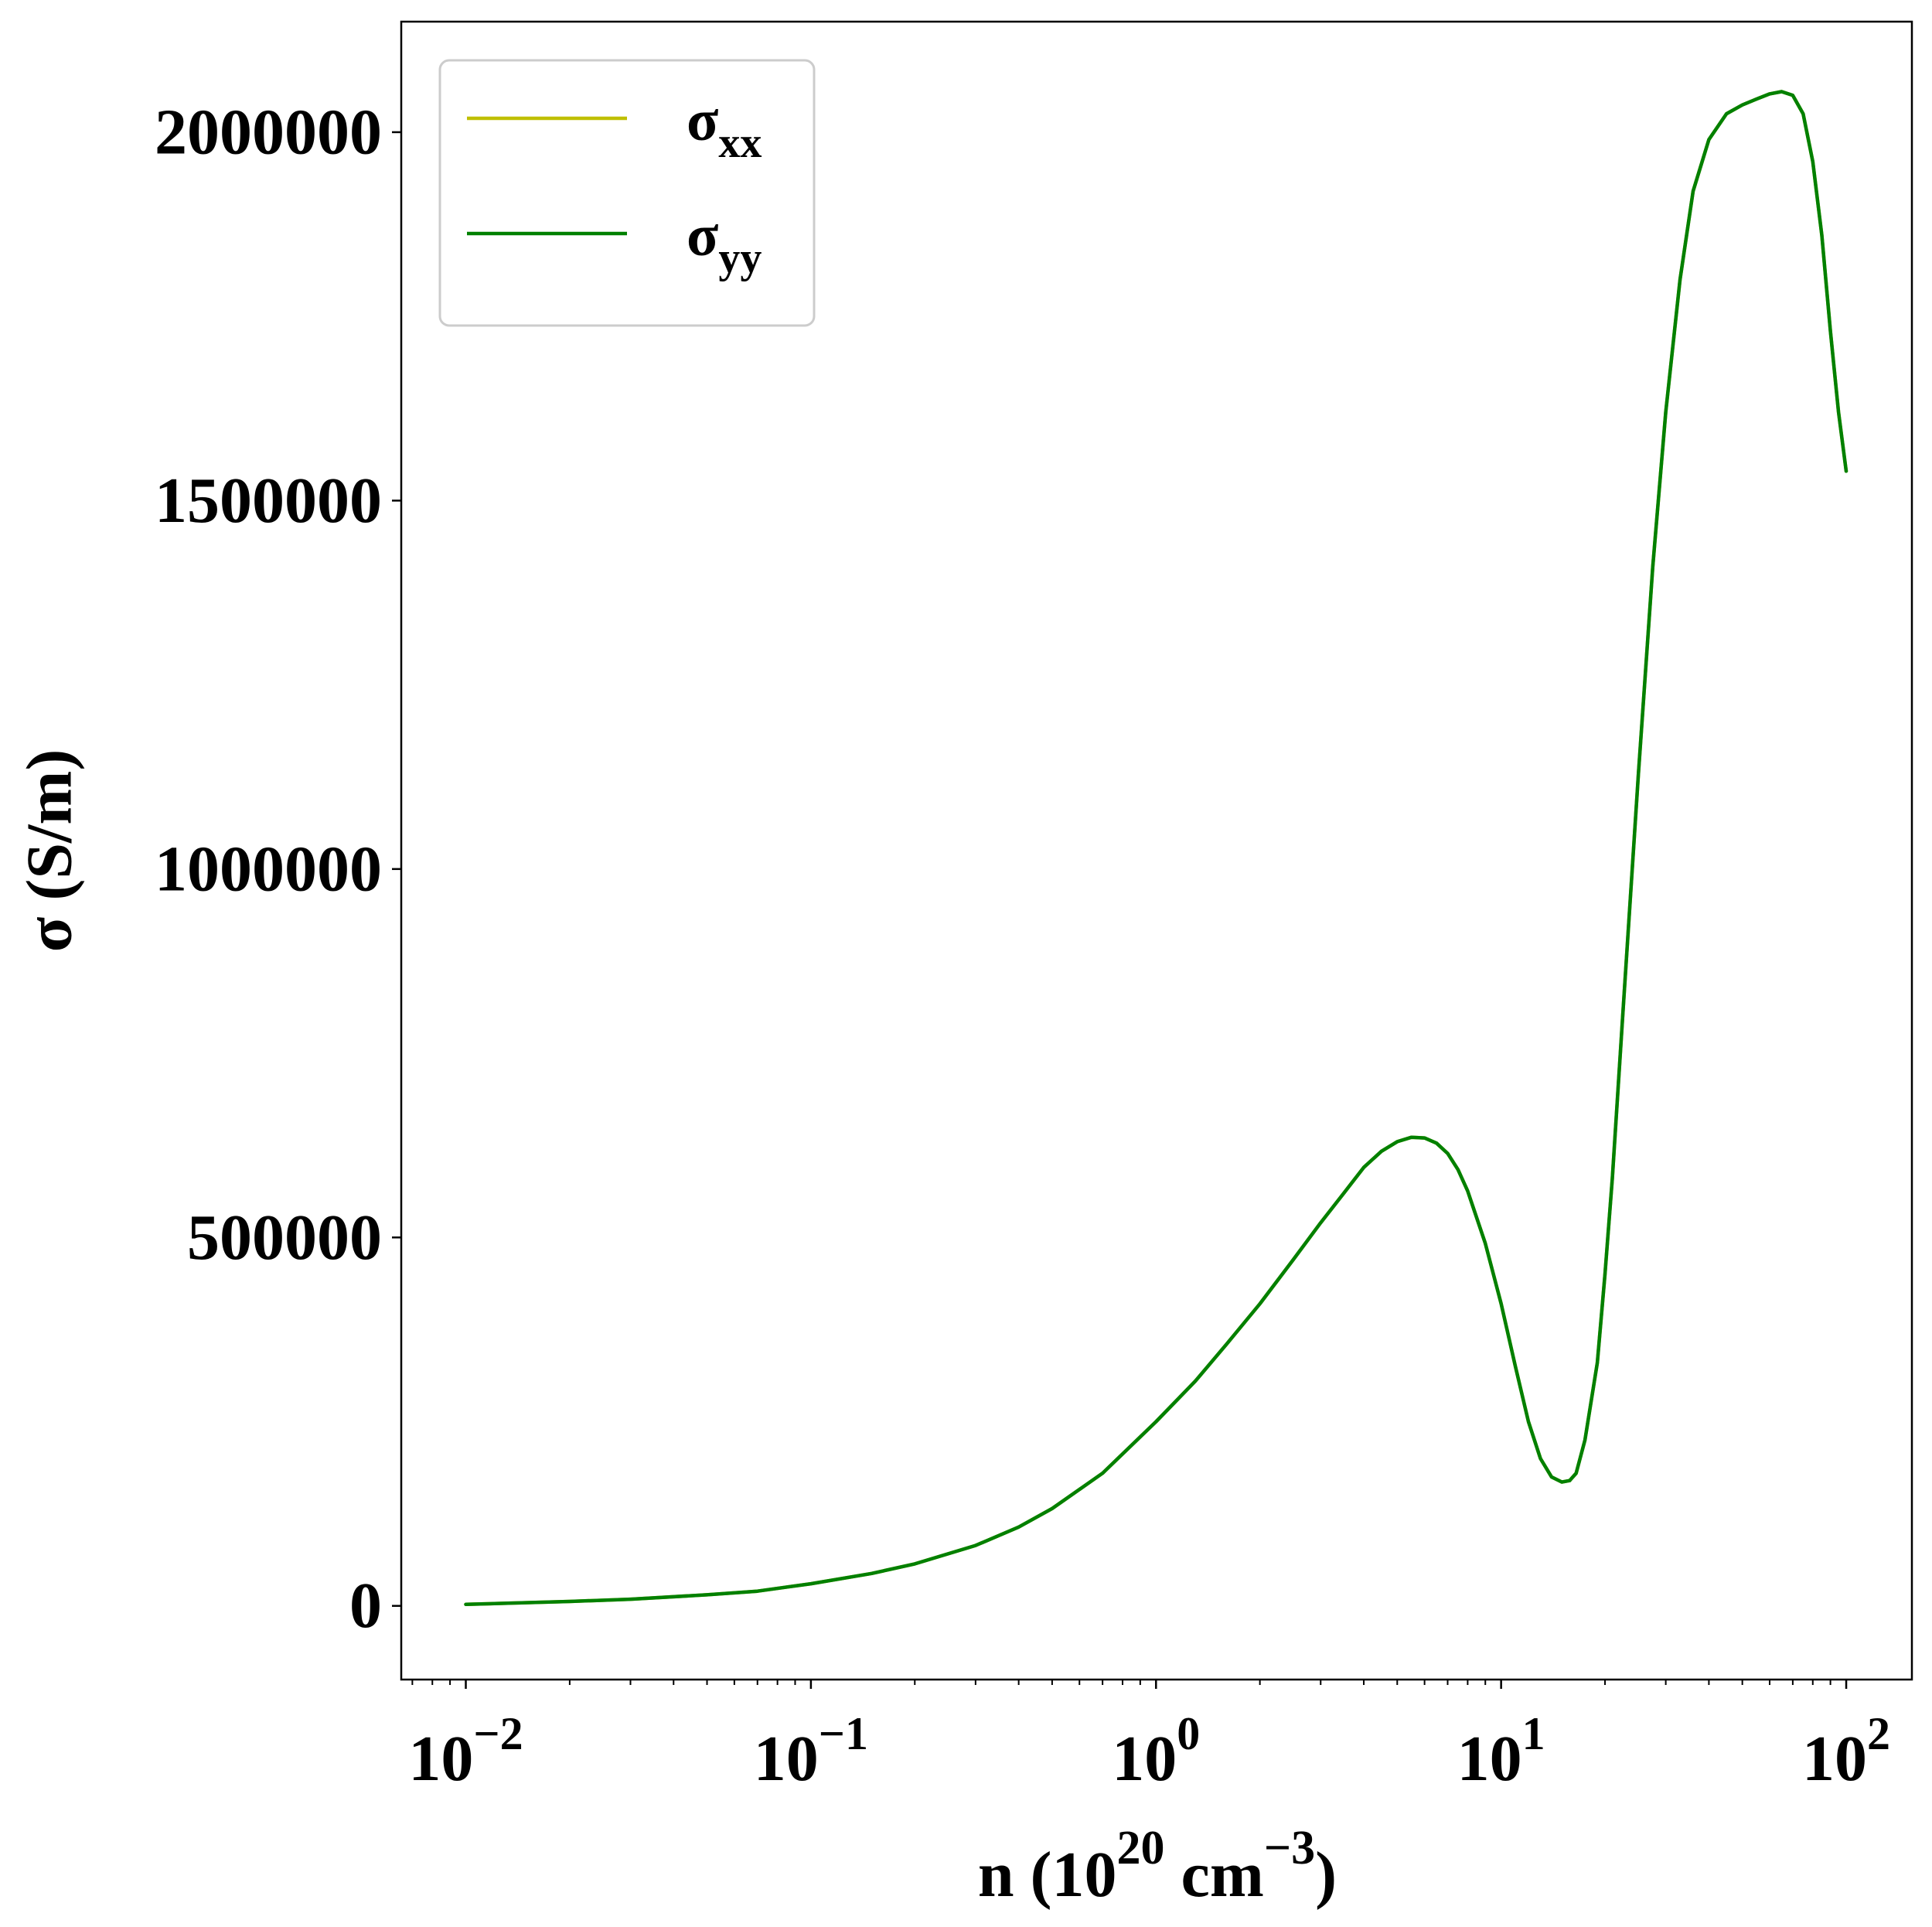 The height and width of the screenshot is (1927, 1932). What do you see at coordinates (1214, 1875) in the screenshot?
I see `x-axis-title-mid: cm` at bounding box center [1214, 1875].